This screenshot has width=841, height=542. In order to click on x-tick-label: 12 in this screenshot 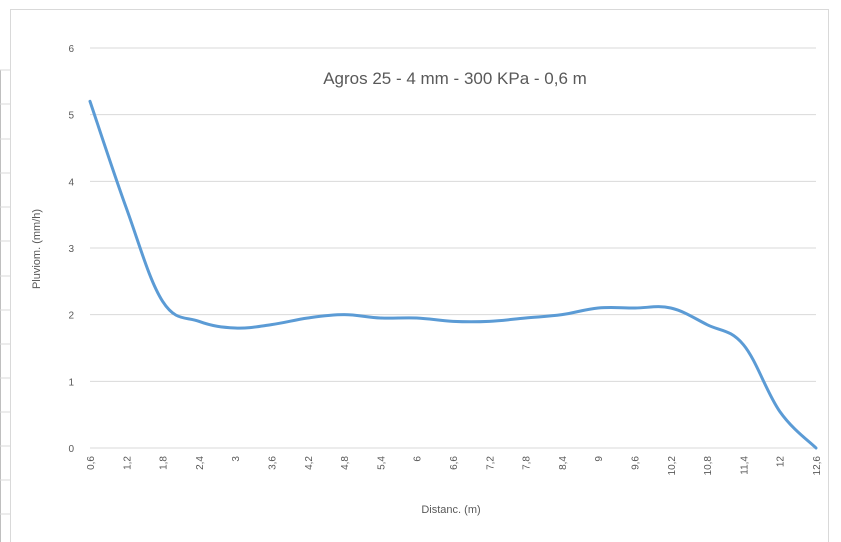, I will do `click(781, 462)`.